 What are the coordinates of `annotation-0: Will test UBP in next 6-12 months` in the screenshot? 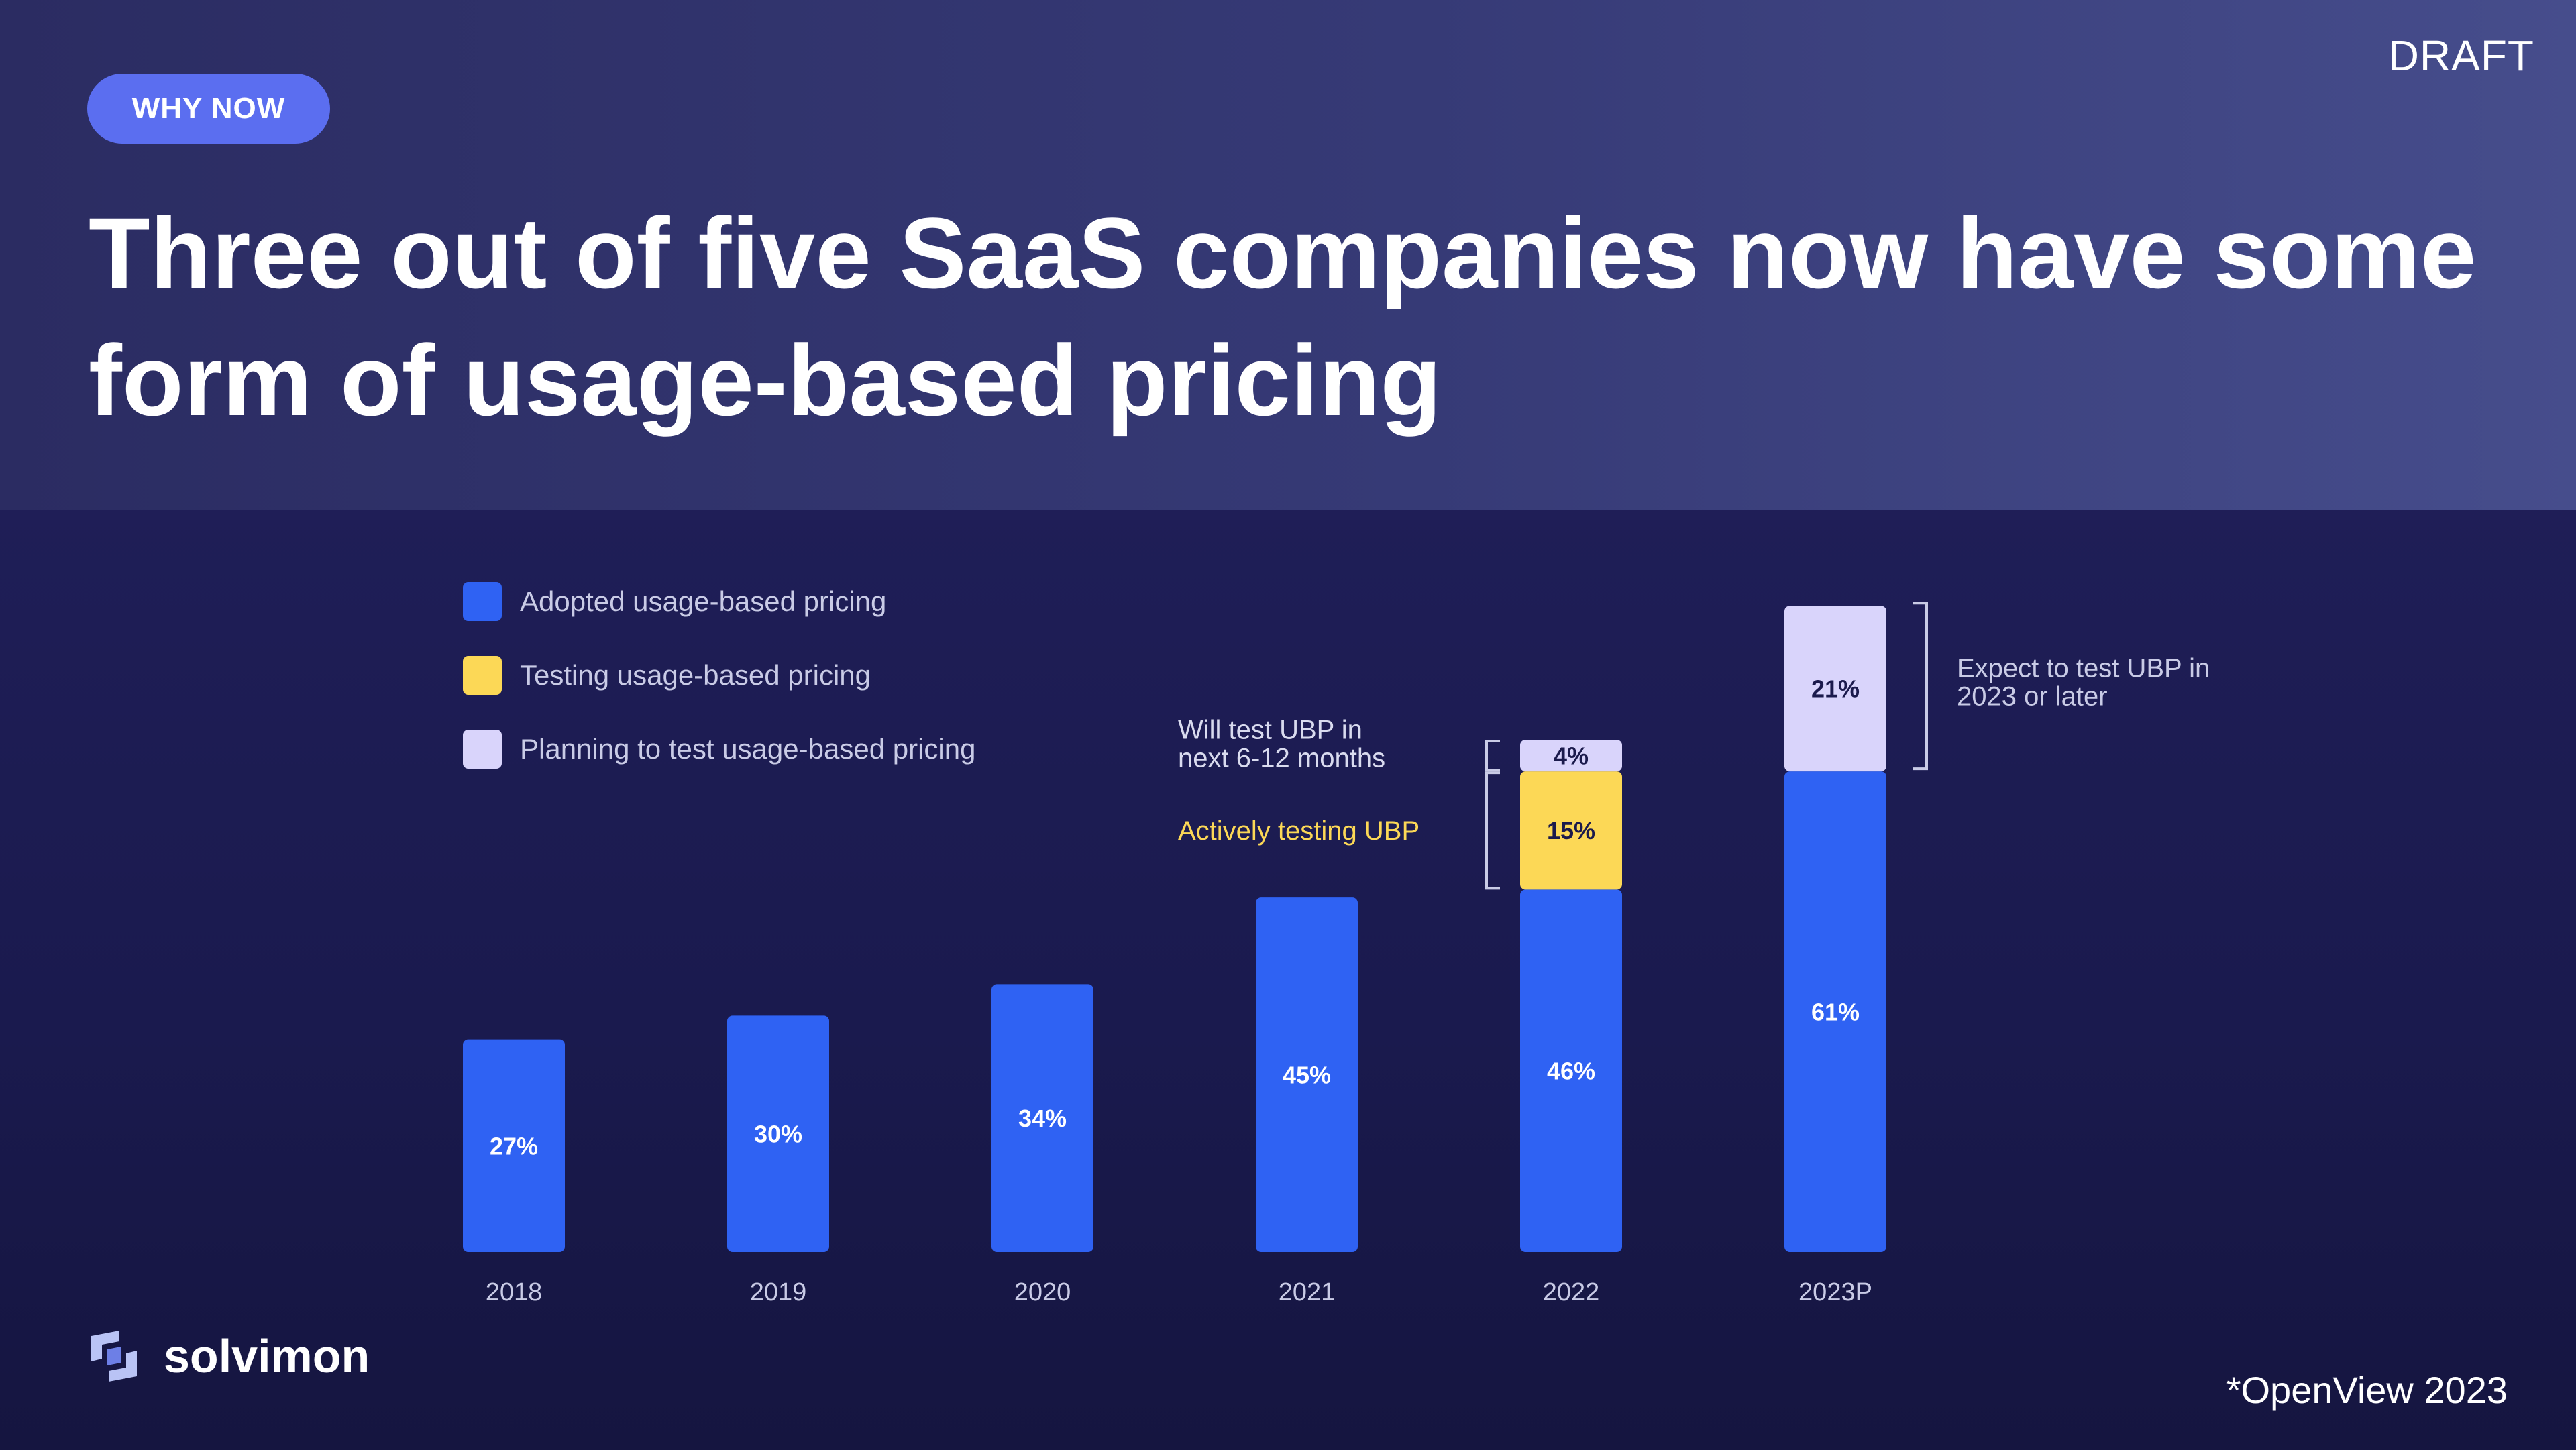 It's located at (1281, 744).